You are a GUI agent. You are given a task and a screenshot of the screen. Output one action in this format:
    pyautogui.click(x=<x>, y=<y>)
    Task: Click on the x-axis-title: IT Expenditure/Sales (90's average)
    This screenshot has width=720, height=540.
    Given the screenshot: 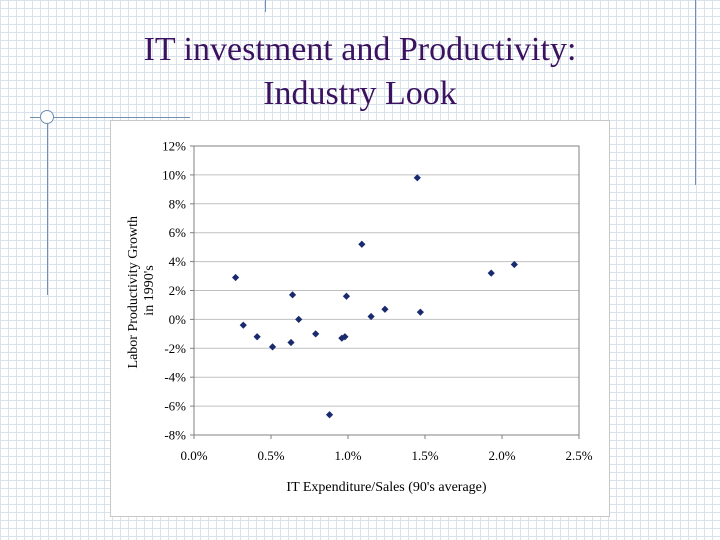 What is the action you would take?
    pyautogui.click(x=386, y=487)
    